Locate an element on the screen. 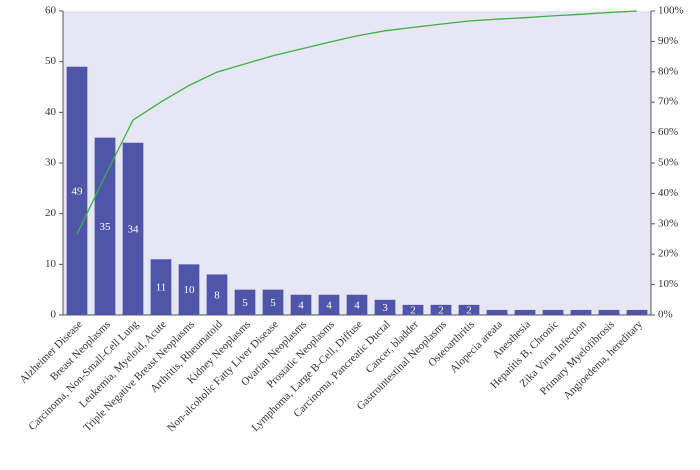  y-tick-label: 50 is located at coordinates (51, 61).